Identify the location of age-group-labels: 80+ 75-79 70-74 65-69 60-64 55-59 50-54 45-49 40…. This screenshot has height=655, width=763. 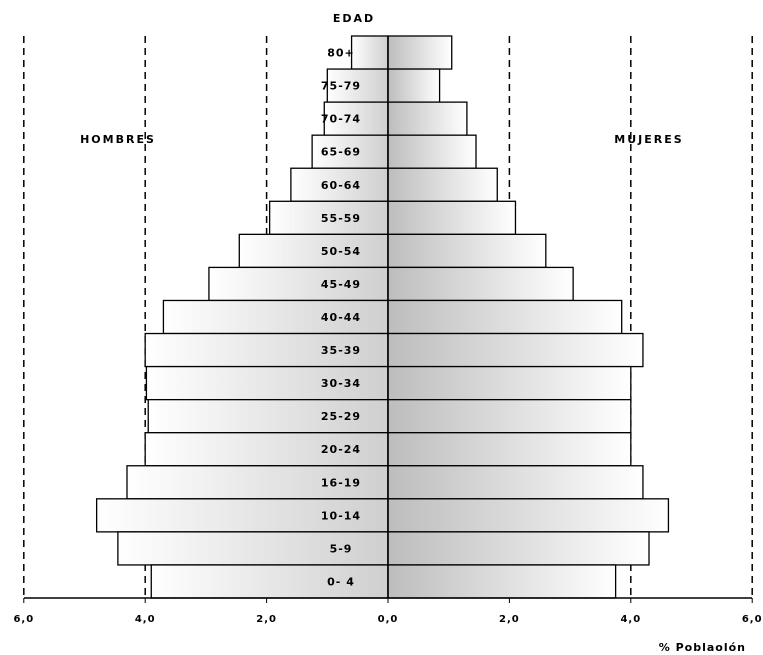
(341, 318).